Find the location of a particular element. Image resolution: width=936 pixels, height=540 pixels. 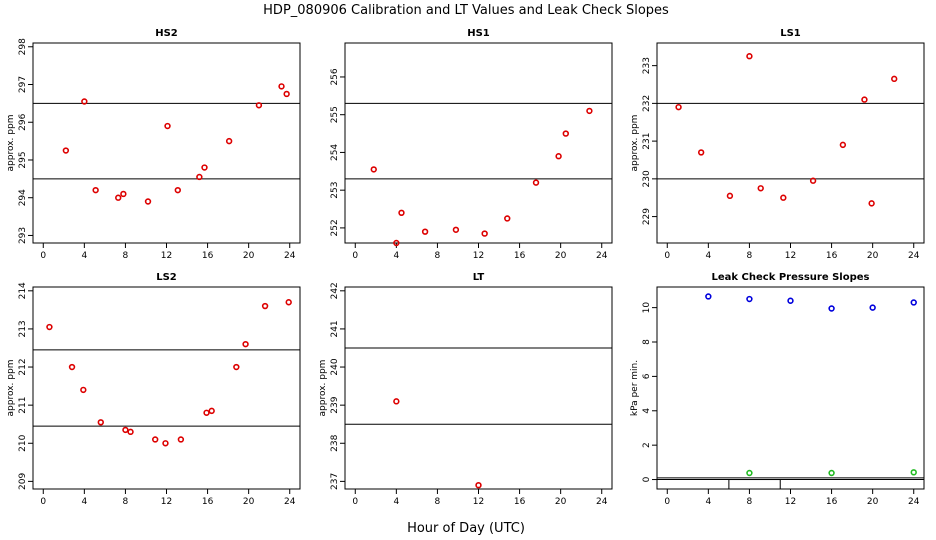

hs2-x-tick-label: 20 is located at coordinates (249, 256).